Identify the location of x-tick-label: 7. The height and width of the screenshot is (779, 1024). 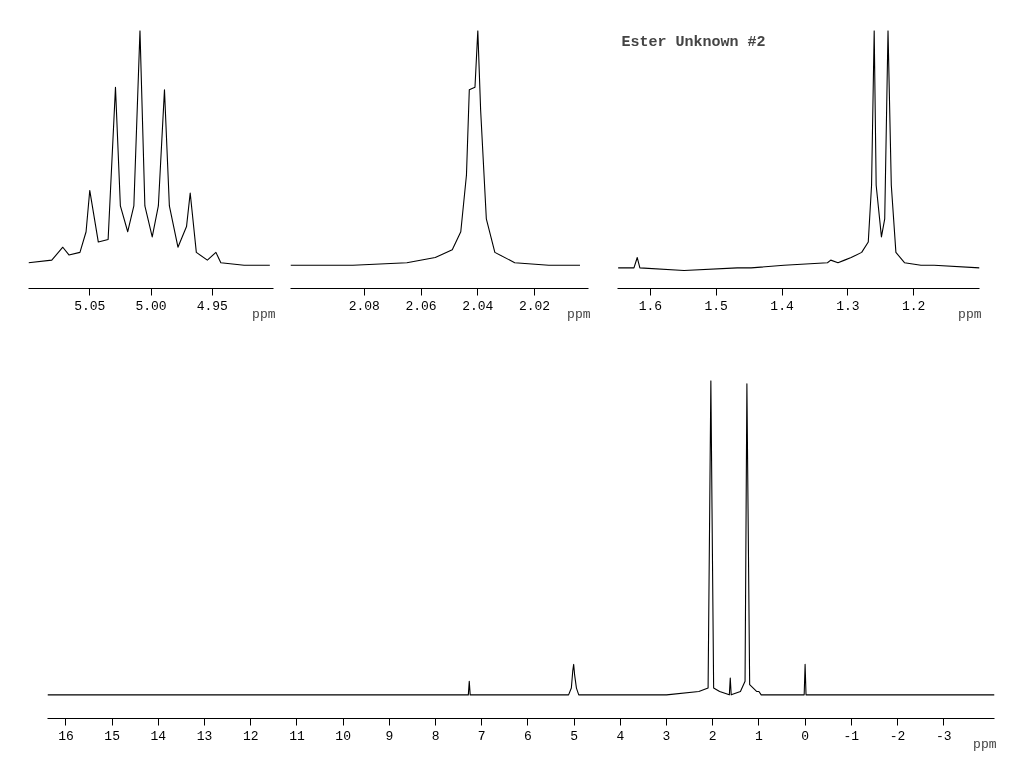
(481, 736).